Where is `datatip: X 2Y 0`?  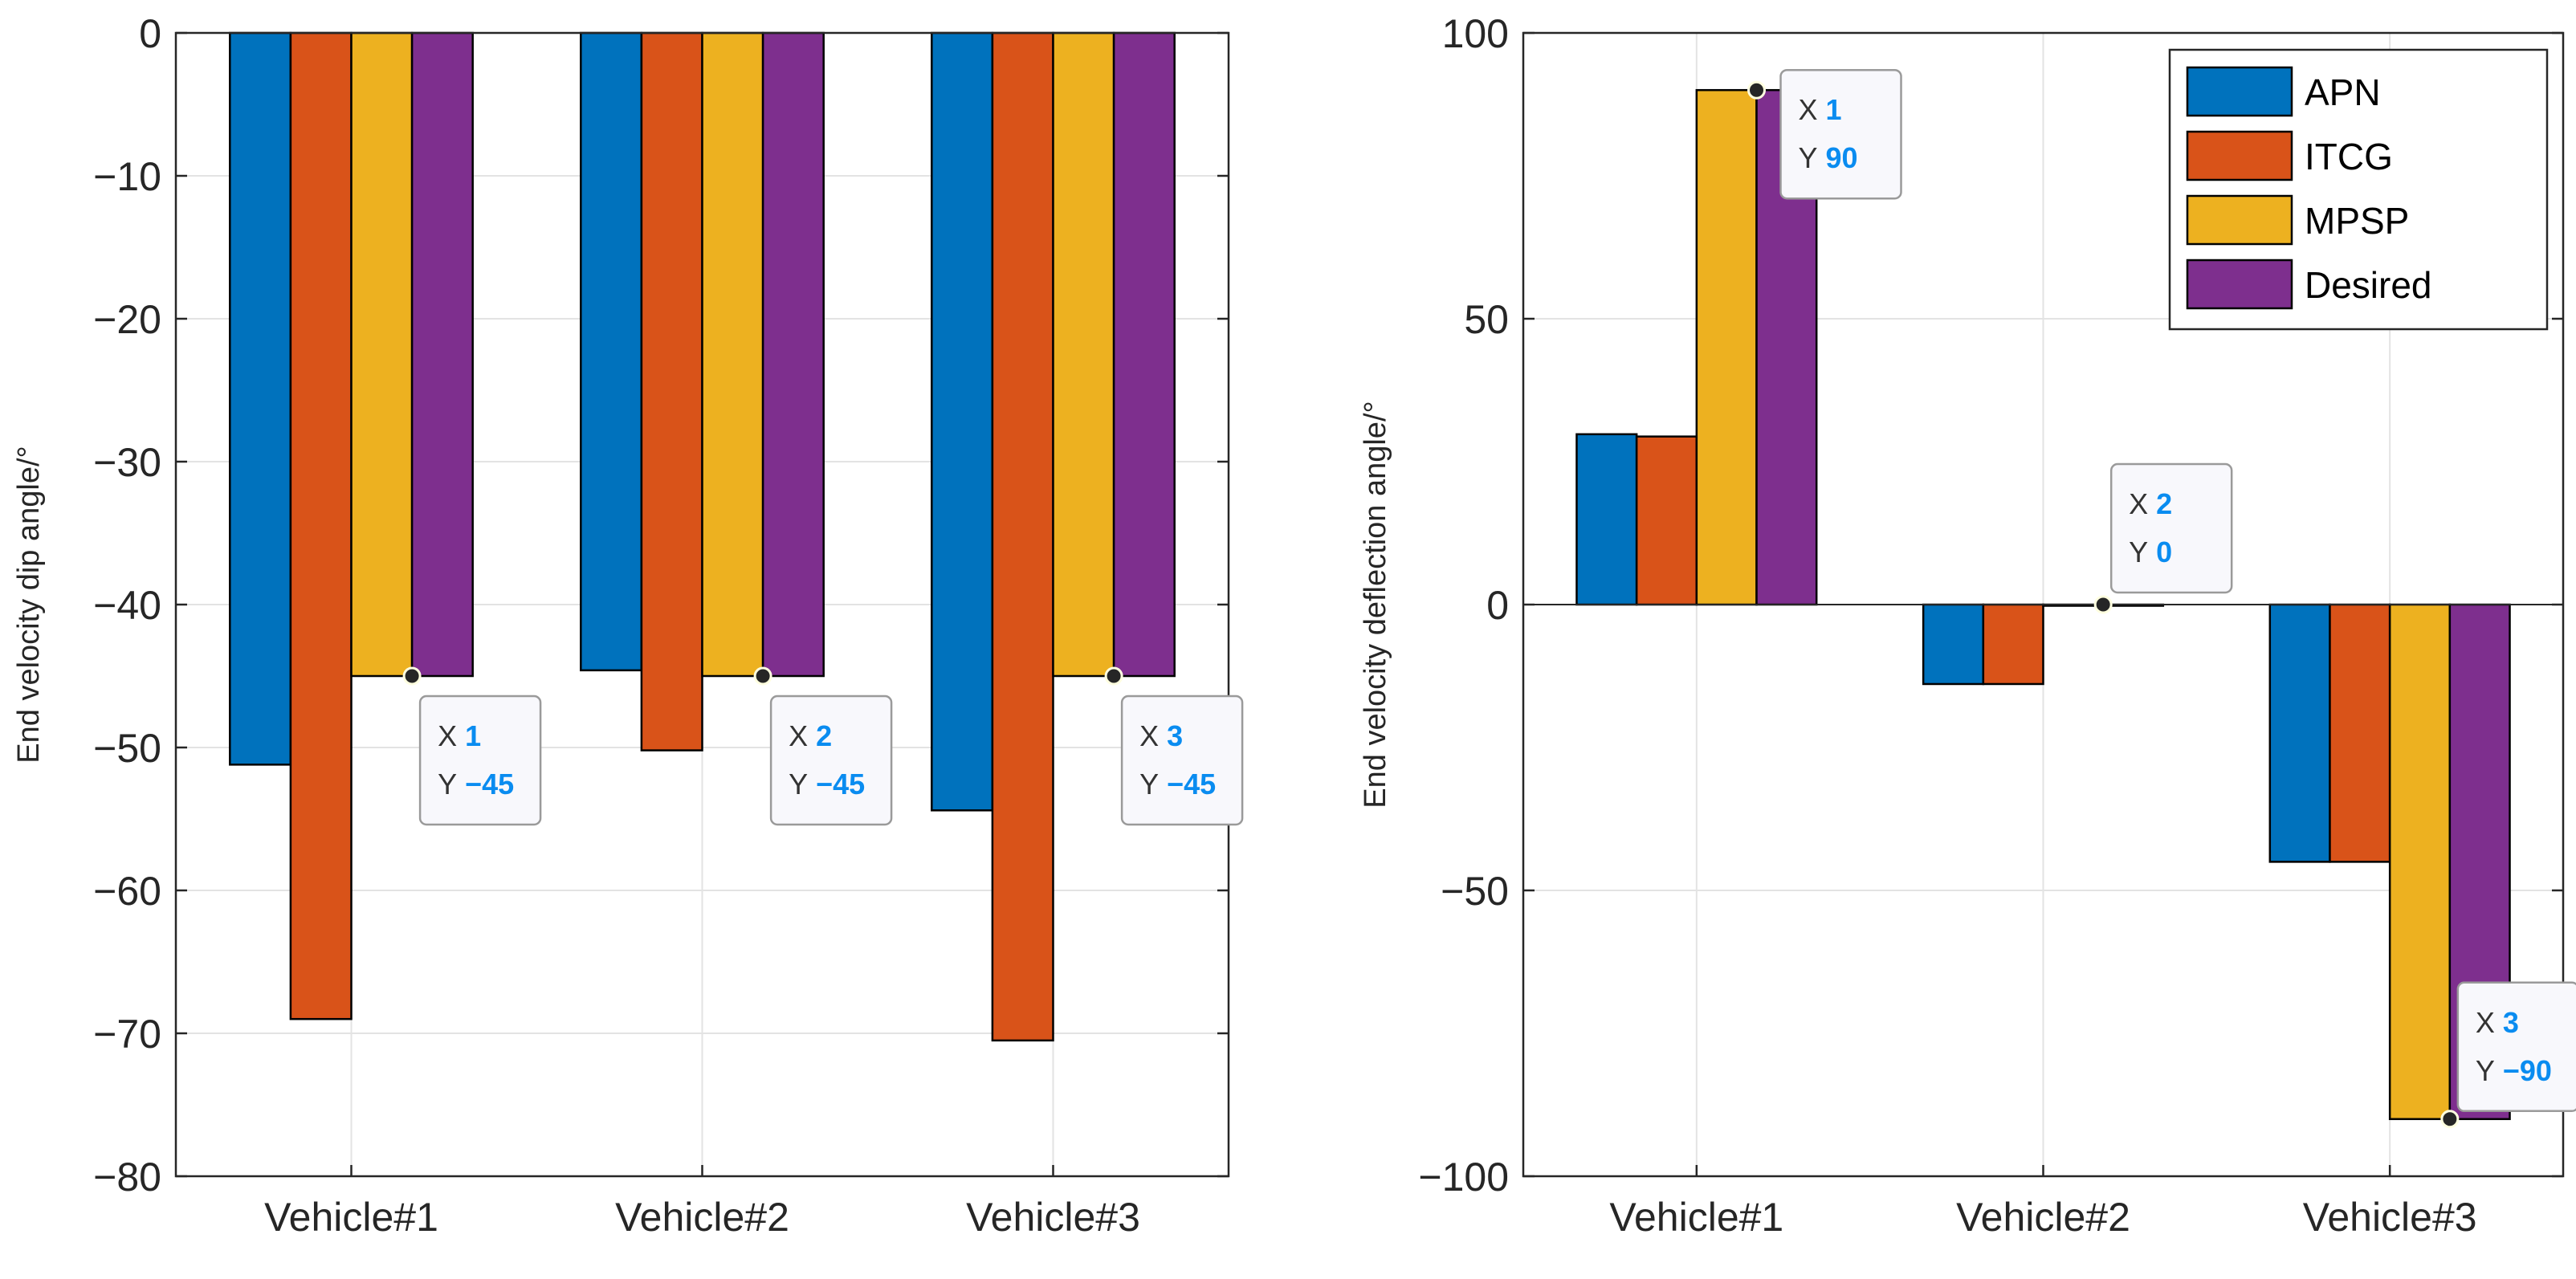 datatip: X 2Y 0 is located at coordinates (2163, 538).